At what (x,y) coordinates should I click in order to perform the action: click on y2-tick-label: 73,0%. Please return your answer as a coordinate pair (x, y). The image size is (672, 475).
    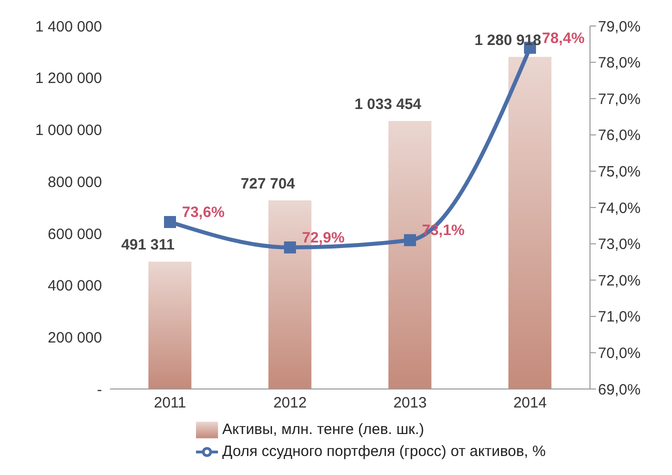
    Looking at the image, I should click on (619, 245).